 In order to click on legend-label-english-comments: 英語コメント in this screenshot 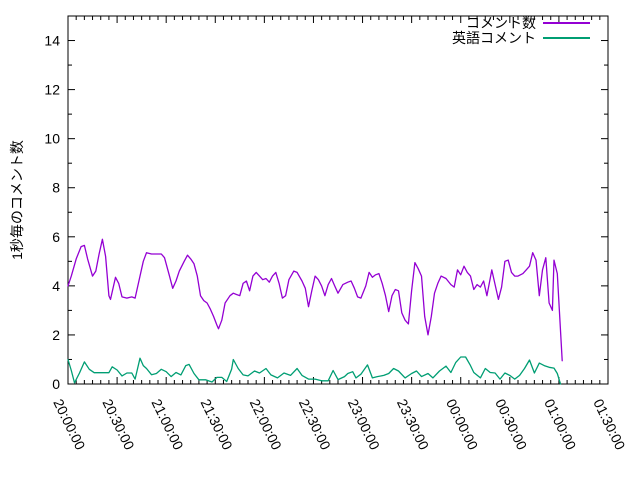, I will do `click(494, 38)`.